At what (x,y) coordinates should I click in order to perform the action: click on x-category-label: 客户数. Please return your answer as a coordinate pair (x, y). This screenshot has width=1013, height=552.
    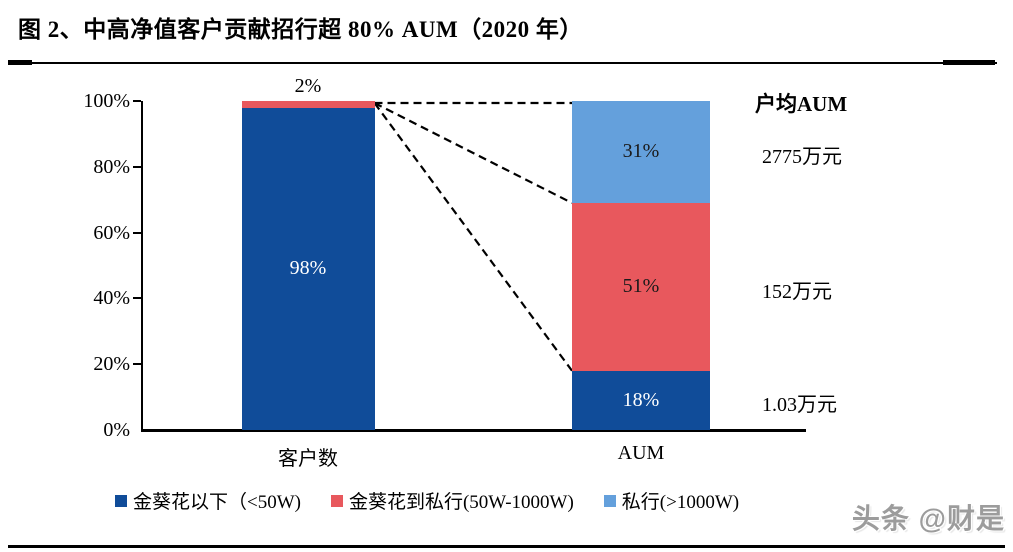
    Looking at the image, I should click on (308, 459).